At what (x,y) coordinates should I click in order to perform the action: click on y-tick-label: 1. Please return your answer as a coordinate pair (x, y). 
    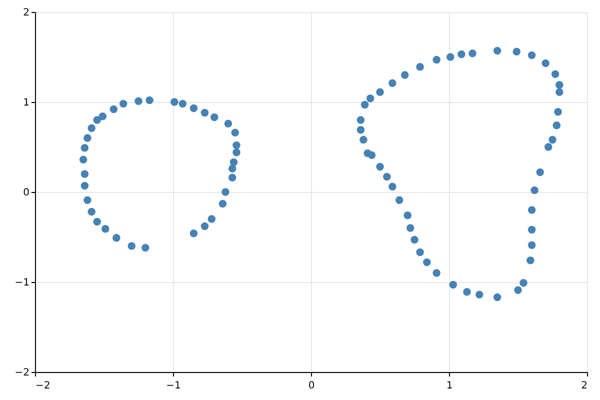
    Looking at the image, I should click on (26, 103).